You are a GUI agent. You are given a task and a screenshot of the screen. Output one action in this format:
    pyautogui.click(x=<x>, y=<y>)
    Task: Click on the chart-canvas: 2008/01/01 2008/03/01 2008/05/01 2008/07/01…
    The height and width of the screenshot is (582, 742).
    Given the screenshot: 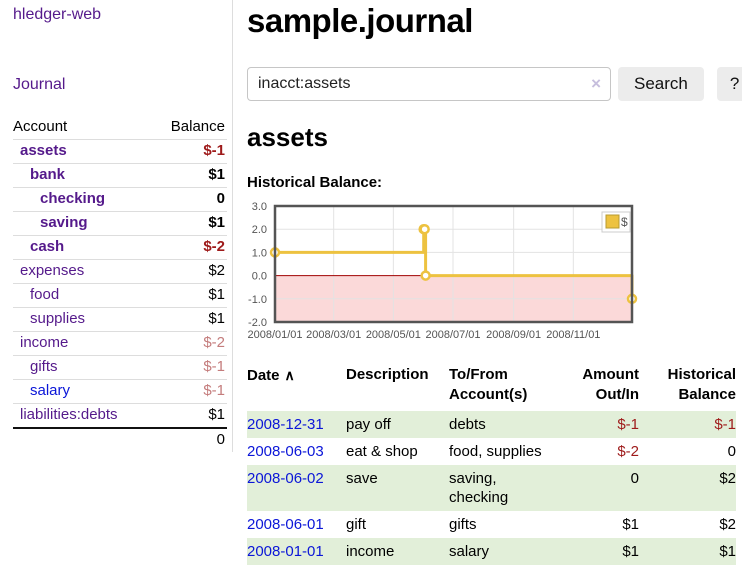 What is the action you would take?
    pyautogui.click(x=442, y=271)
    